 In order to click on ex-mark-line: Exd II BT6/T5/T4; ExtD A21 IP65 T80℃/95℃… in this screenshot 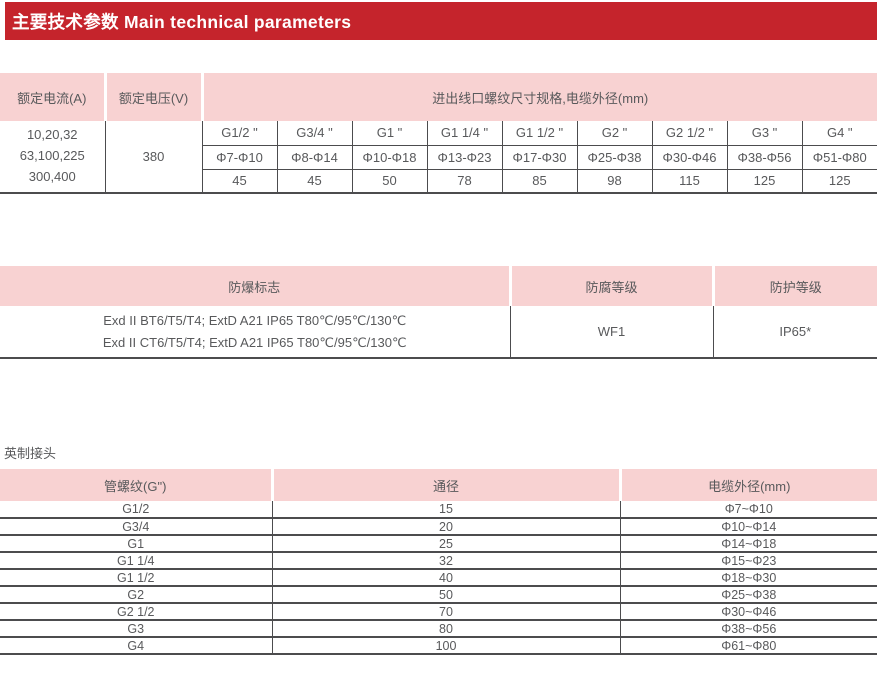, I will do `click(255, 321)`.